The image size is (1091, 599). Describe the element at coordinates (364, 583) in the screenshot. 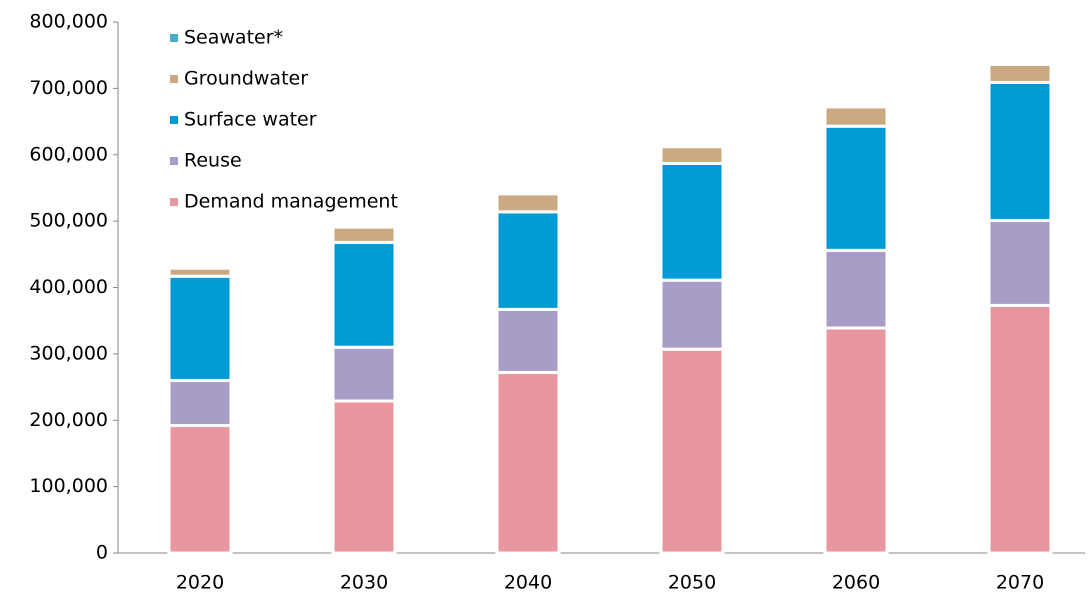

I see `x-tick-label: 2030` at that location.